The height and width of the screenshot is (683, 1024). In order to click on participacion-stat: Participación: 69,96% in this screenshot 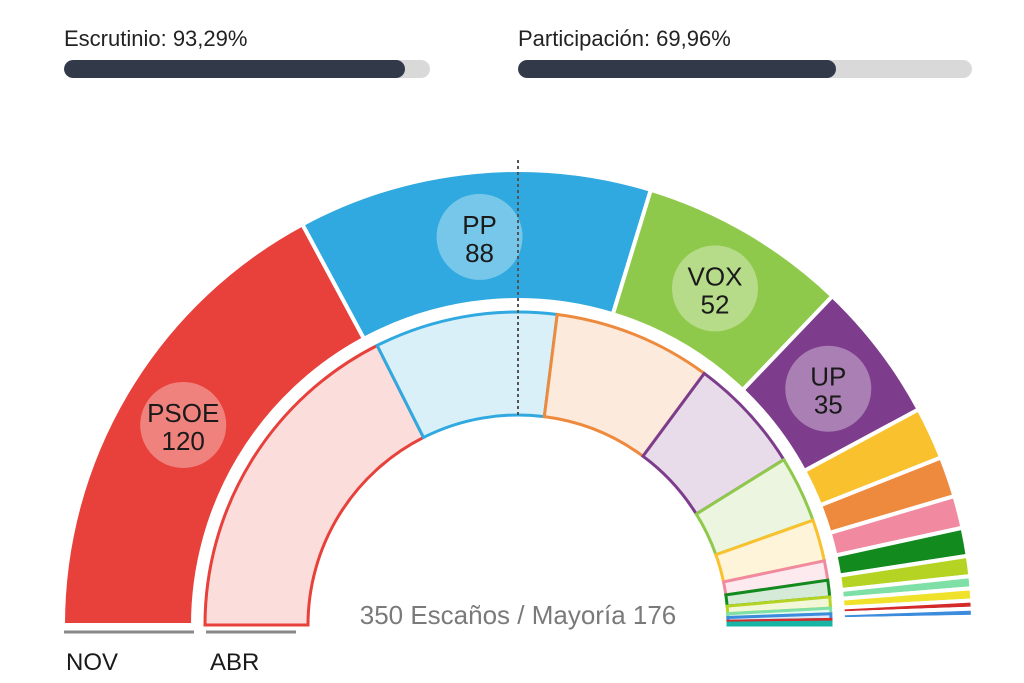, I will do `click(624, 39)`.